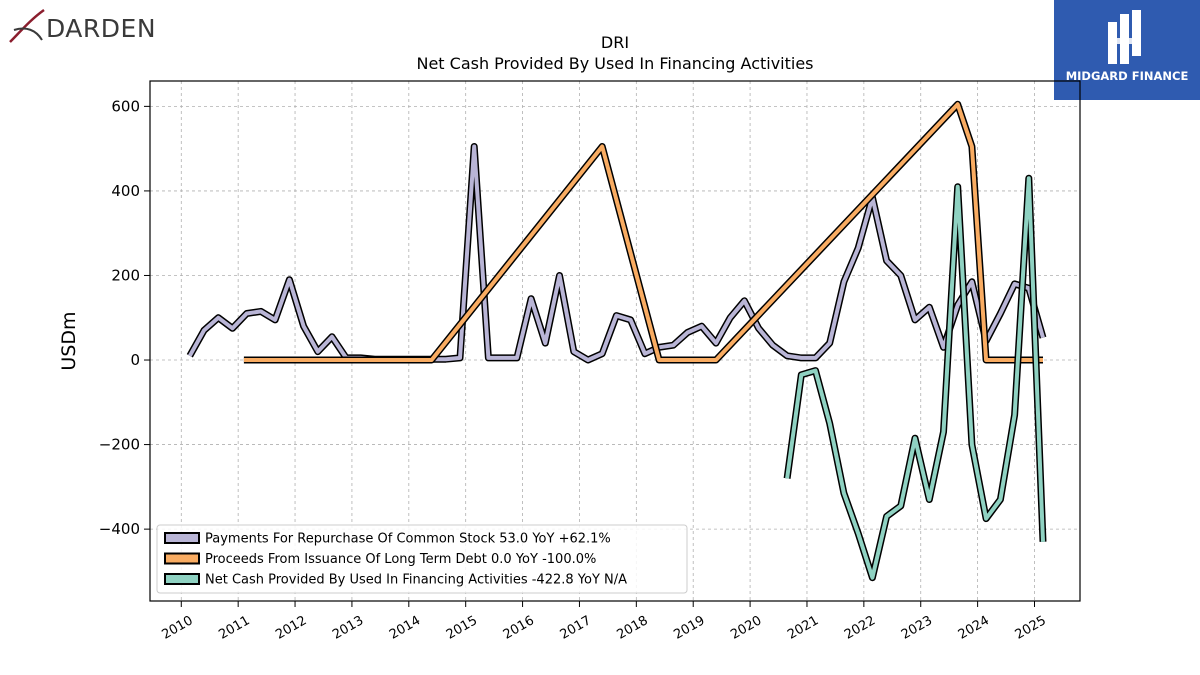 This screenshot has width=1200, height=675. What do you see at coordinates (1031, 628) in the screenshot?
I see `x-tick-label: 2025` at bounding box center [1031, 628].